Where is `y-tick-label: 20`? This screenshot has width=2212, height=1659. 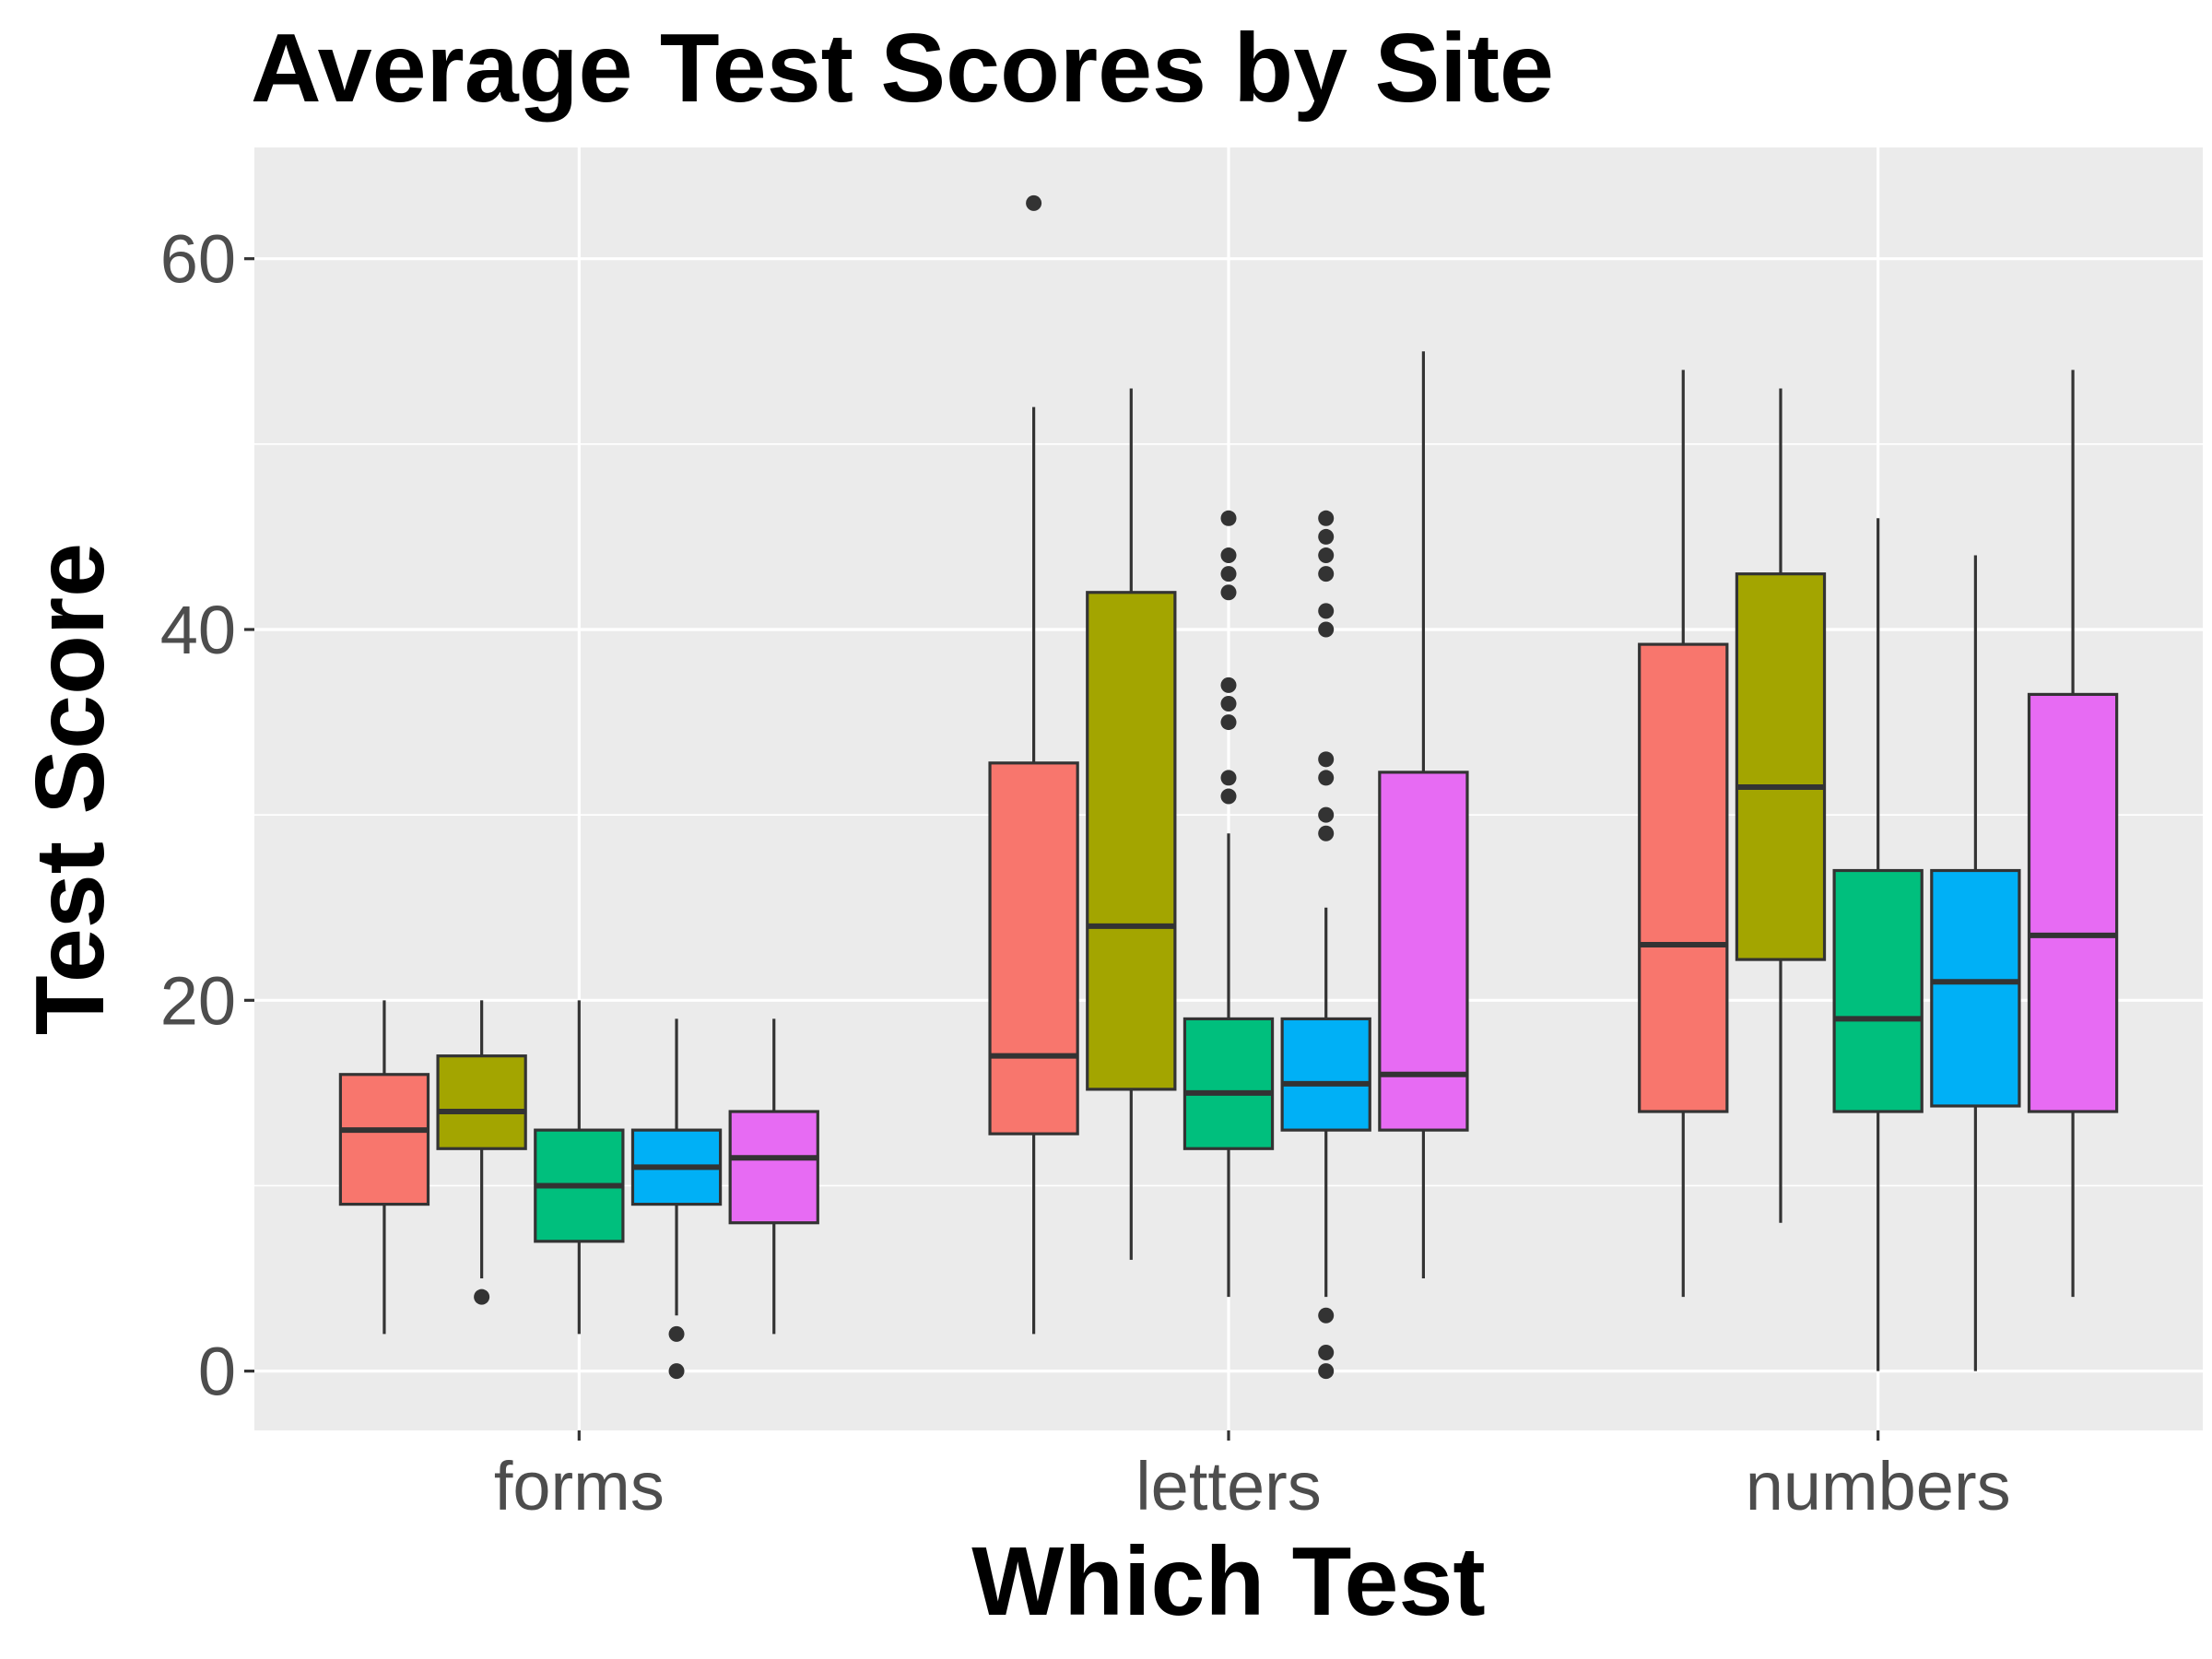
y-tick-label: 20 is located at coordinates (198, 1000).